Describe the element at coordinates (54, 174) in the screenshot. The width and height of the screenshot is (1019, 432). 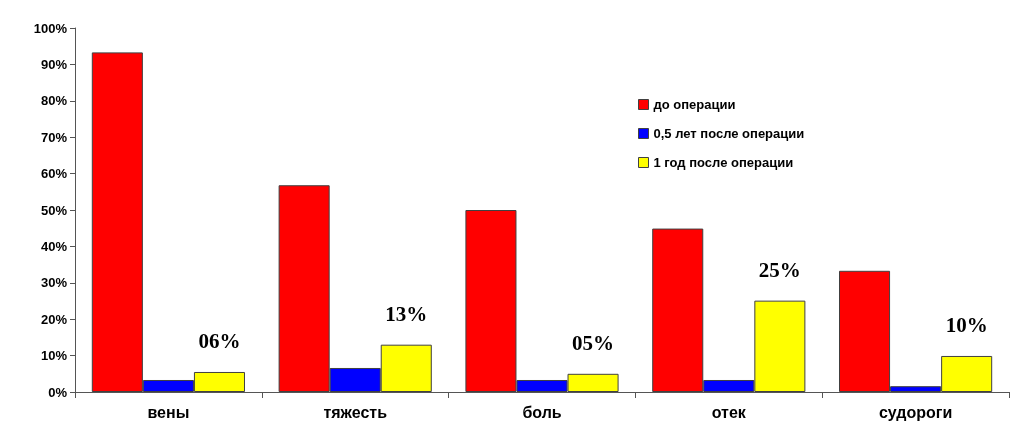
I see `y-tick-label: 60%` at that location.